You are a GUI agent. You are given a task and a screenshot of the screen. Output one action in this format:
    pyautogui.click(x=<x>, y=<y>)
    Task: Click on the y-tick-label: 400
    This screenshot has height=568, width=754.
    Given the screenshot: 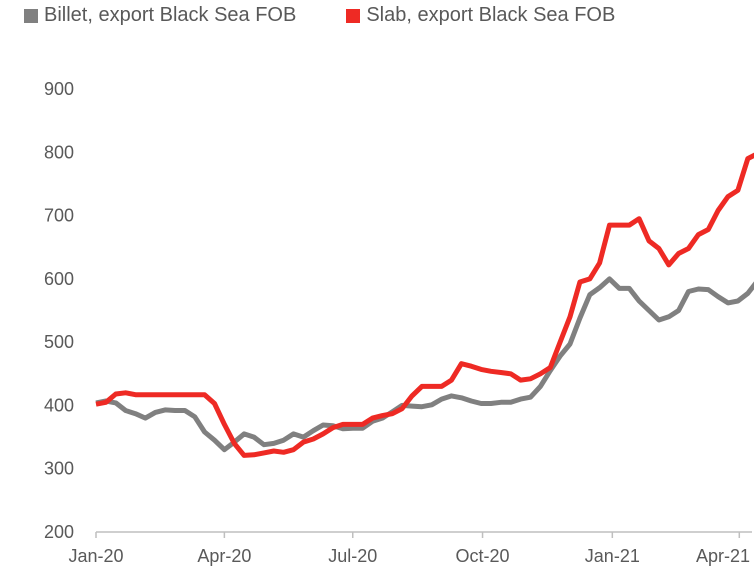 What is the action you would take?
    pyautogui.click(x=59, y=405)
    